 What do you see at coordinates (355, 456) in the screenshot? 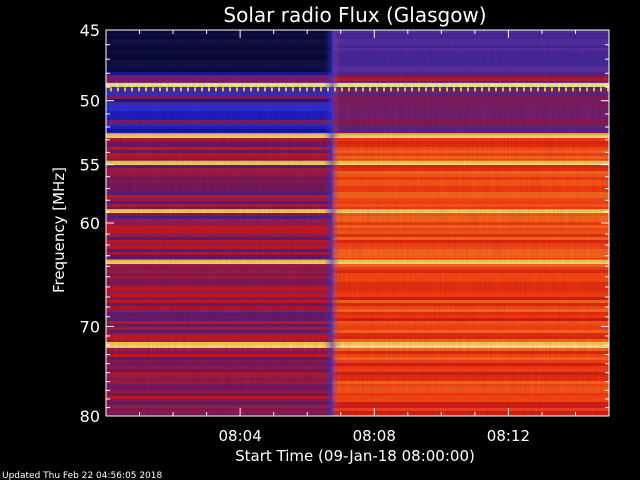
I see `x-axis-label: Start Time (09-Jan-18 08:00:00)` at bounding box center [355, 456].